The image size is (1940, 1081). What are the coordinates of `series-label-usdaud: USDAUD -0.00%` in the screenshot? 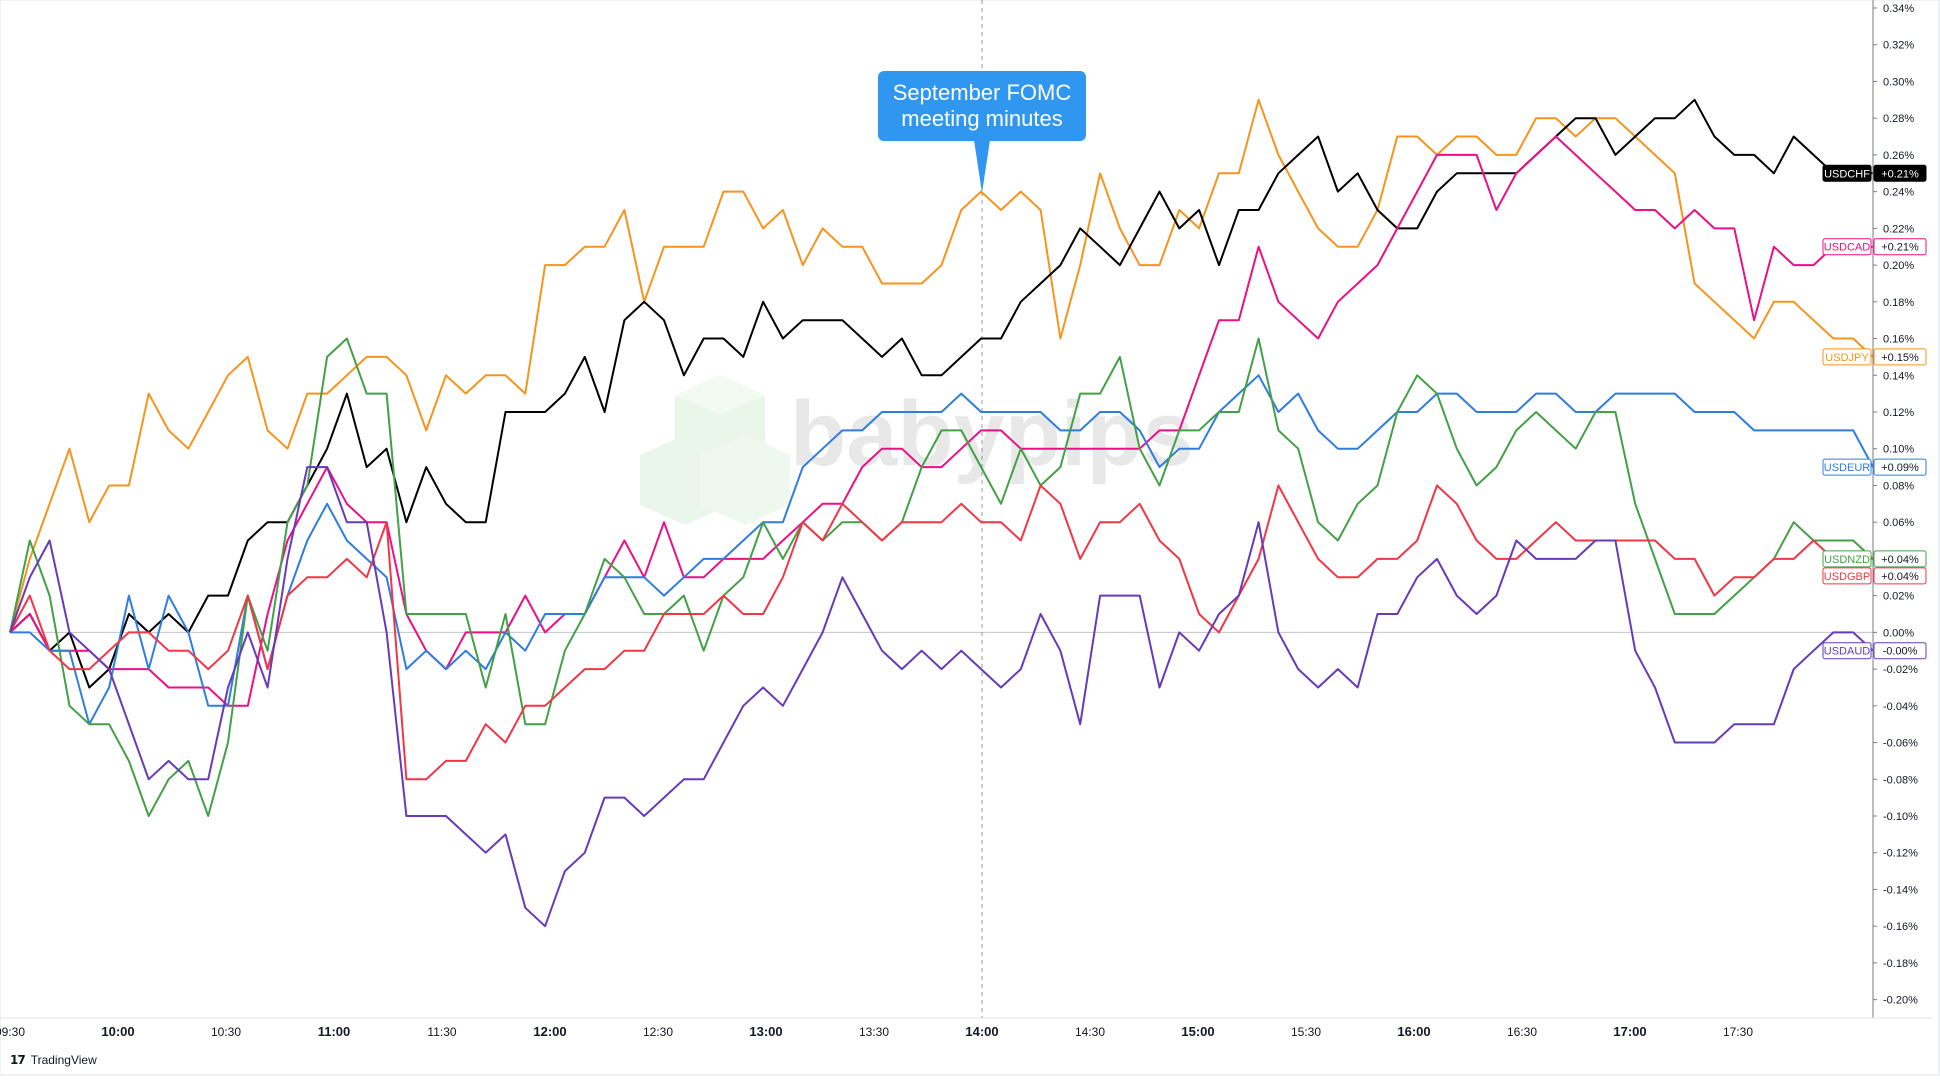 It's located at (1874, 651).